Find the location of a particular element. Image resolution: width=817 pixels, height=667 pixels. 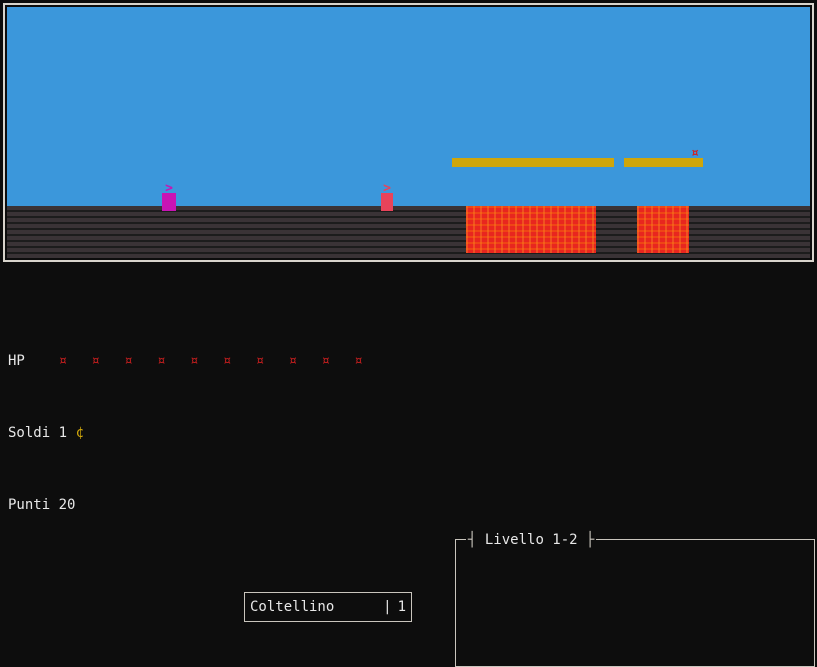

coin-pickup-icon: ¤ is located at coordinates (695, 153).